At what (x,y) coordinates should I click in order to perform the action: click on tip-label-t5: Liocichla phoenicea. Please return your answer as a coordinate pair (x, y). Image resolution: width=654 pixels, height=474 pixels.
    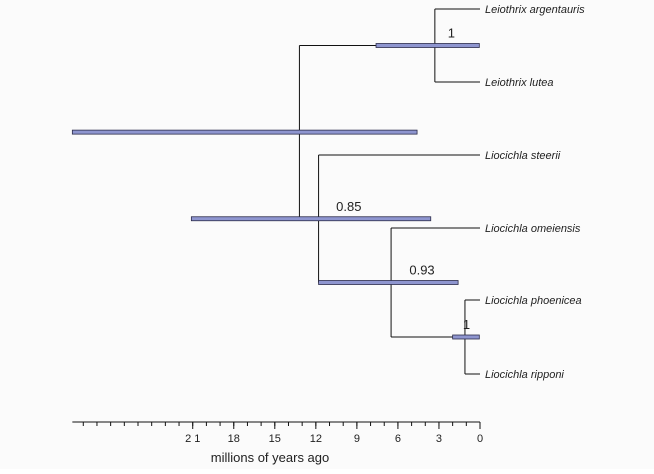
    Looking at the image, I should click on (533, 301).